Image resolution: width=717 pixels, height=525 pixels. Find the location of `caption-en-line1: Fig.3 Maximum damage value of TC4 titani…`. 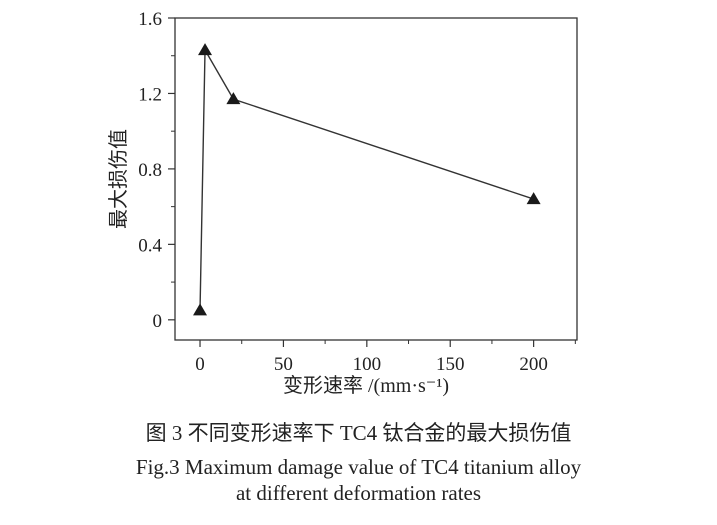

caption-en-line1: Fig.3 Maximum damage value of TC4 titani… is located at coordinates (358, 467).